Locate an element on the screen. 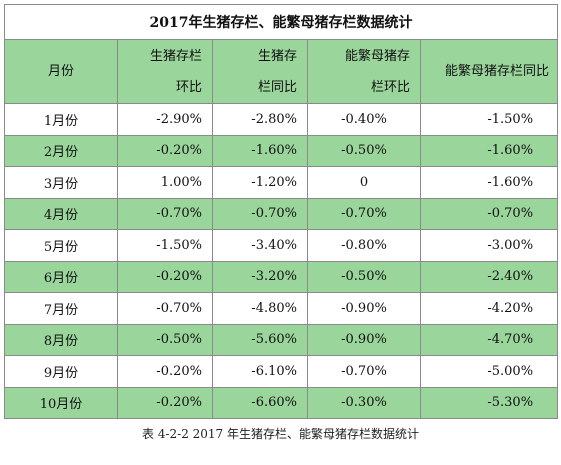 Image resolution: width=561 pixels, height=465 pixels. cell-month: 9月份 is located at coordinates (61, 371).